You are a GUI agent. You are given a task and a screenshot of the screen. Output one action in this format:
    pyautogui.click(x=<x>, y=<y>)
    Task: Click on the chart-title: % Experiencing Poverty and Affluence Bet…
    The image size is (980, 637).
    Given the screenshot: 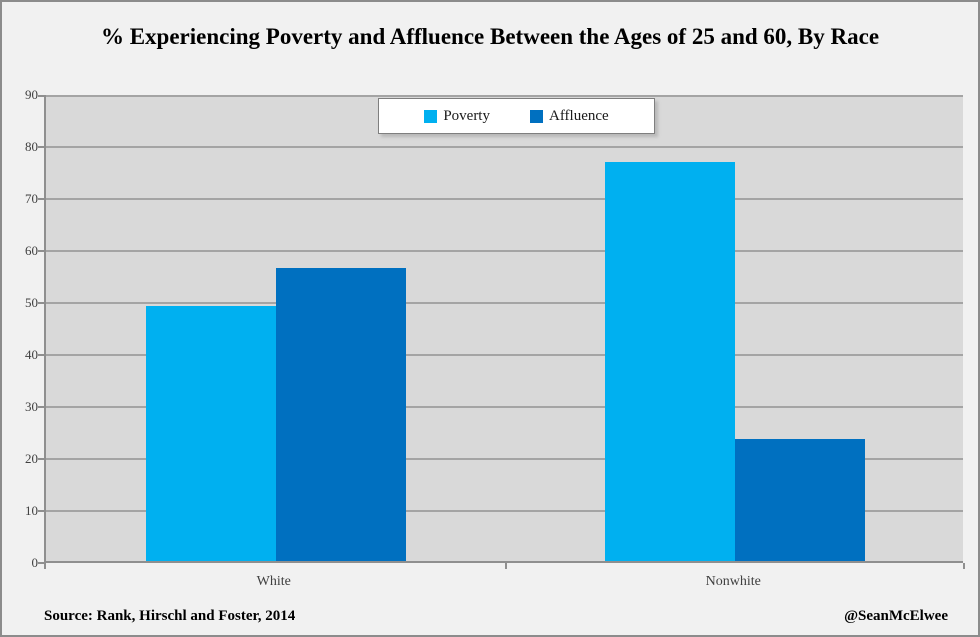 What is the action you would take?
    pyautogui.click(x=490, y=36)
    